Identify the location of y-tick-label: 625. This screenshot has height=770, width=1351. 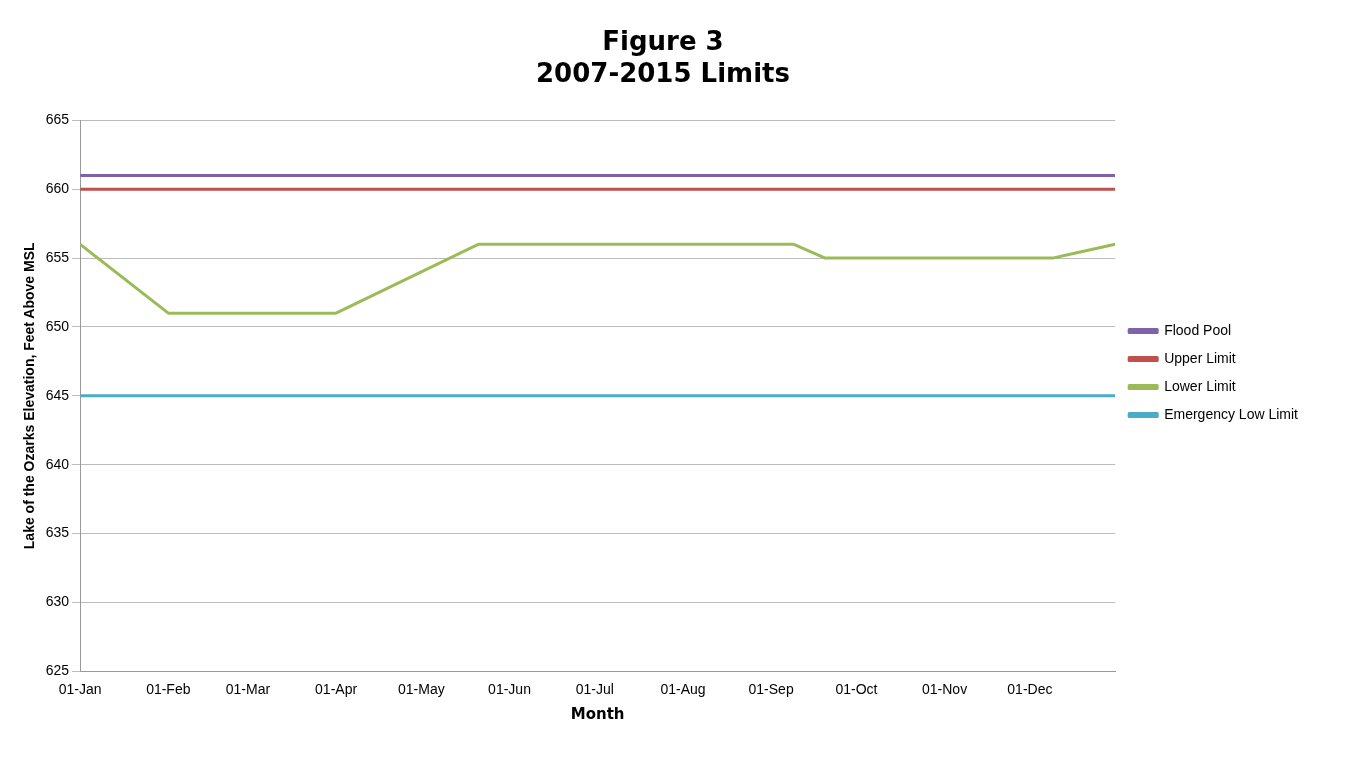
(57, 670).